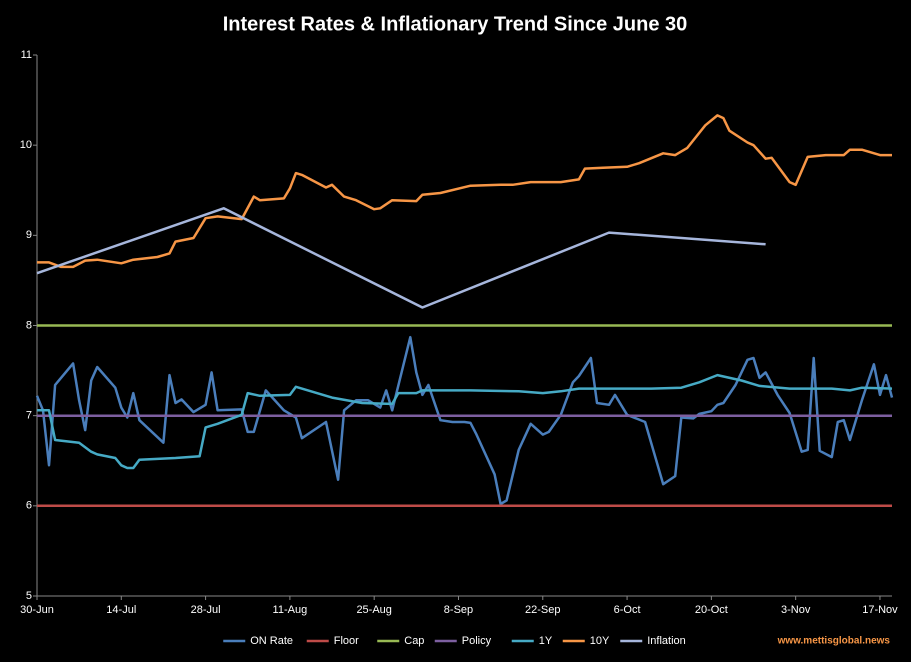 The height and width of the screenshot is (662, 911). What do you see at coordinates (542, 610) in the screenshot?
I see `x-tick-label: 22-Sep` at bounding box center [542, 610].